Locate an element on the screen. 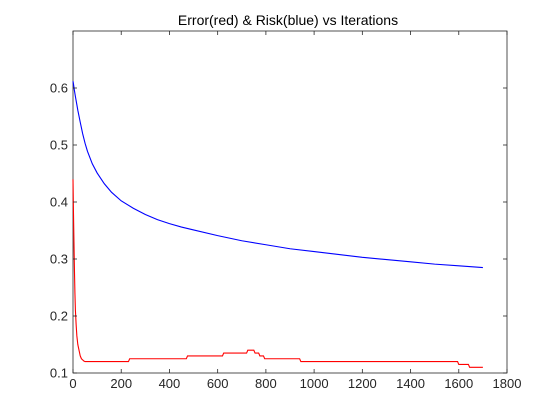 This screenshot has width=560, height=420. y-tick-label: 0.4 is located at coordinates (59, 202).